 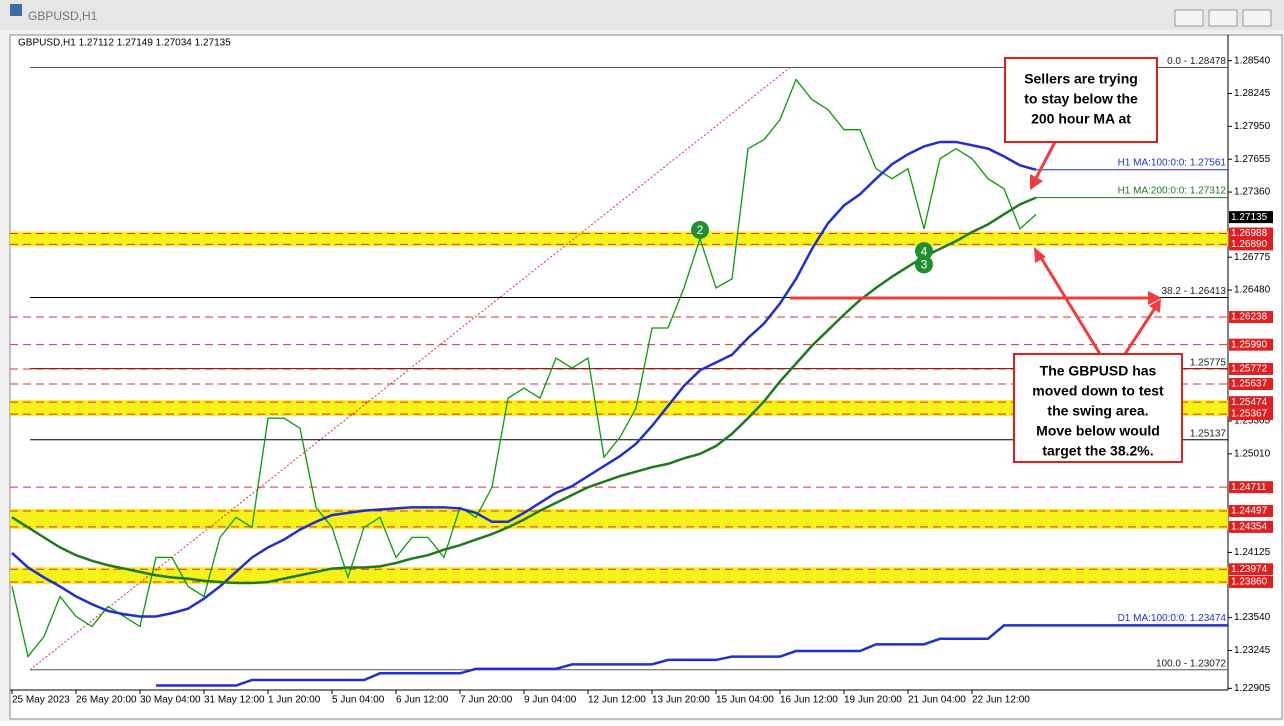 I want to click on last-price-label: 1.27135, so click(x=1249, y=217).